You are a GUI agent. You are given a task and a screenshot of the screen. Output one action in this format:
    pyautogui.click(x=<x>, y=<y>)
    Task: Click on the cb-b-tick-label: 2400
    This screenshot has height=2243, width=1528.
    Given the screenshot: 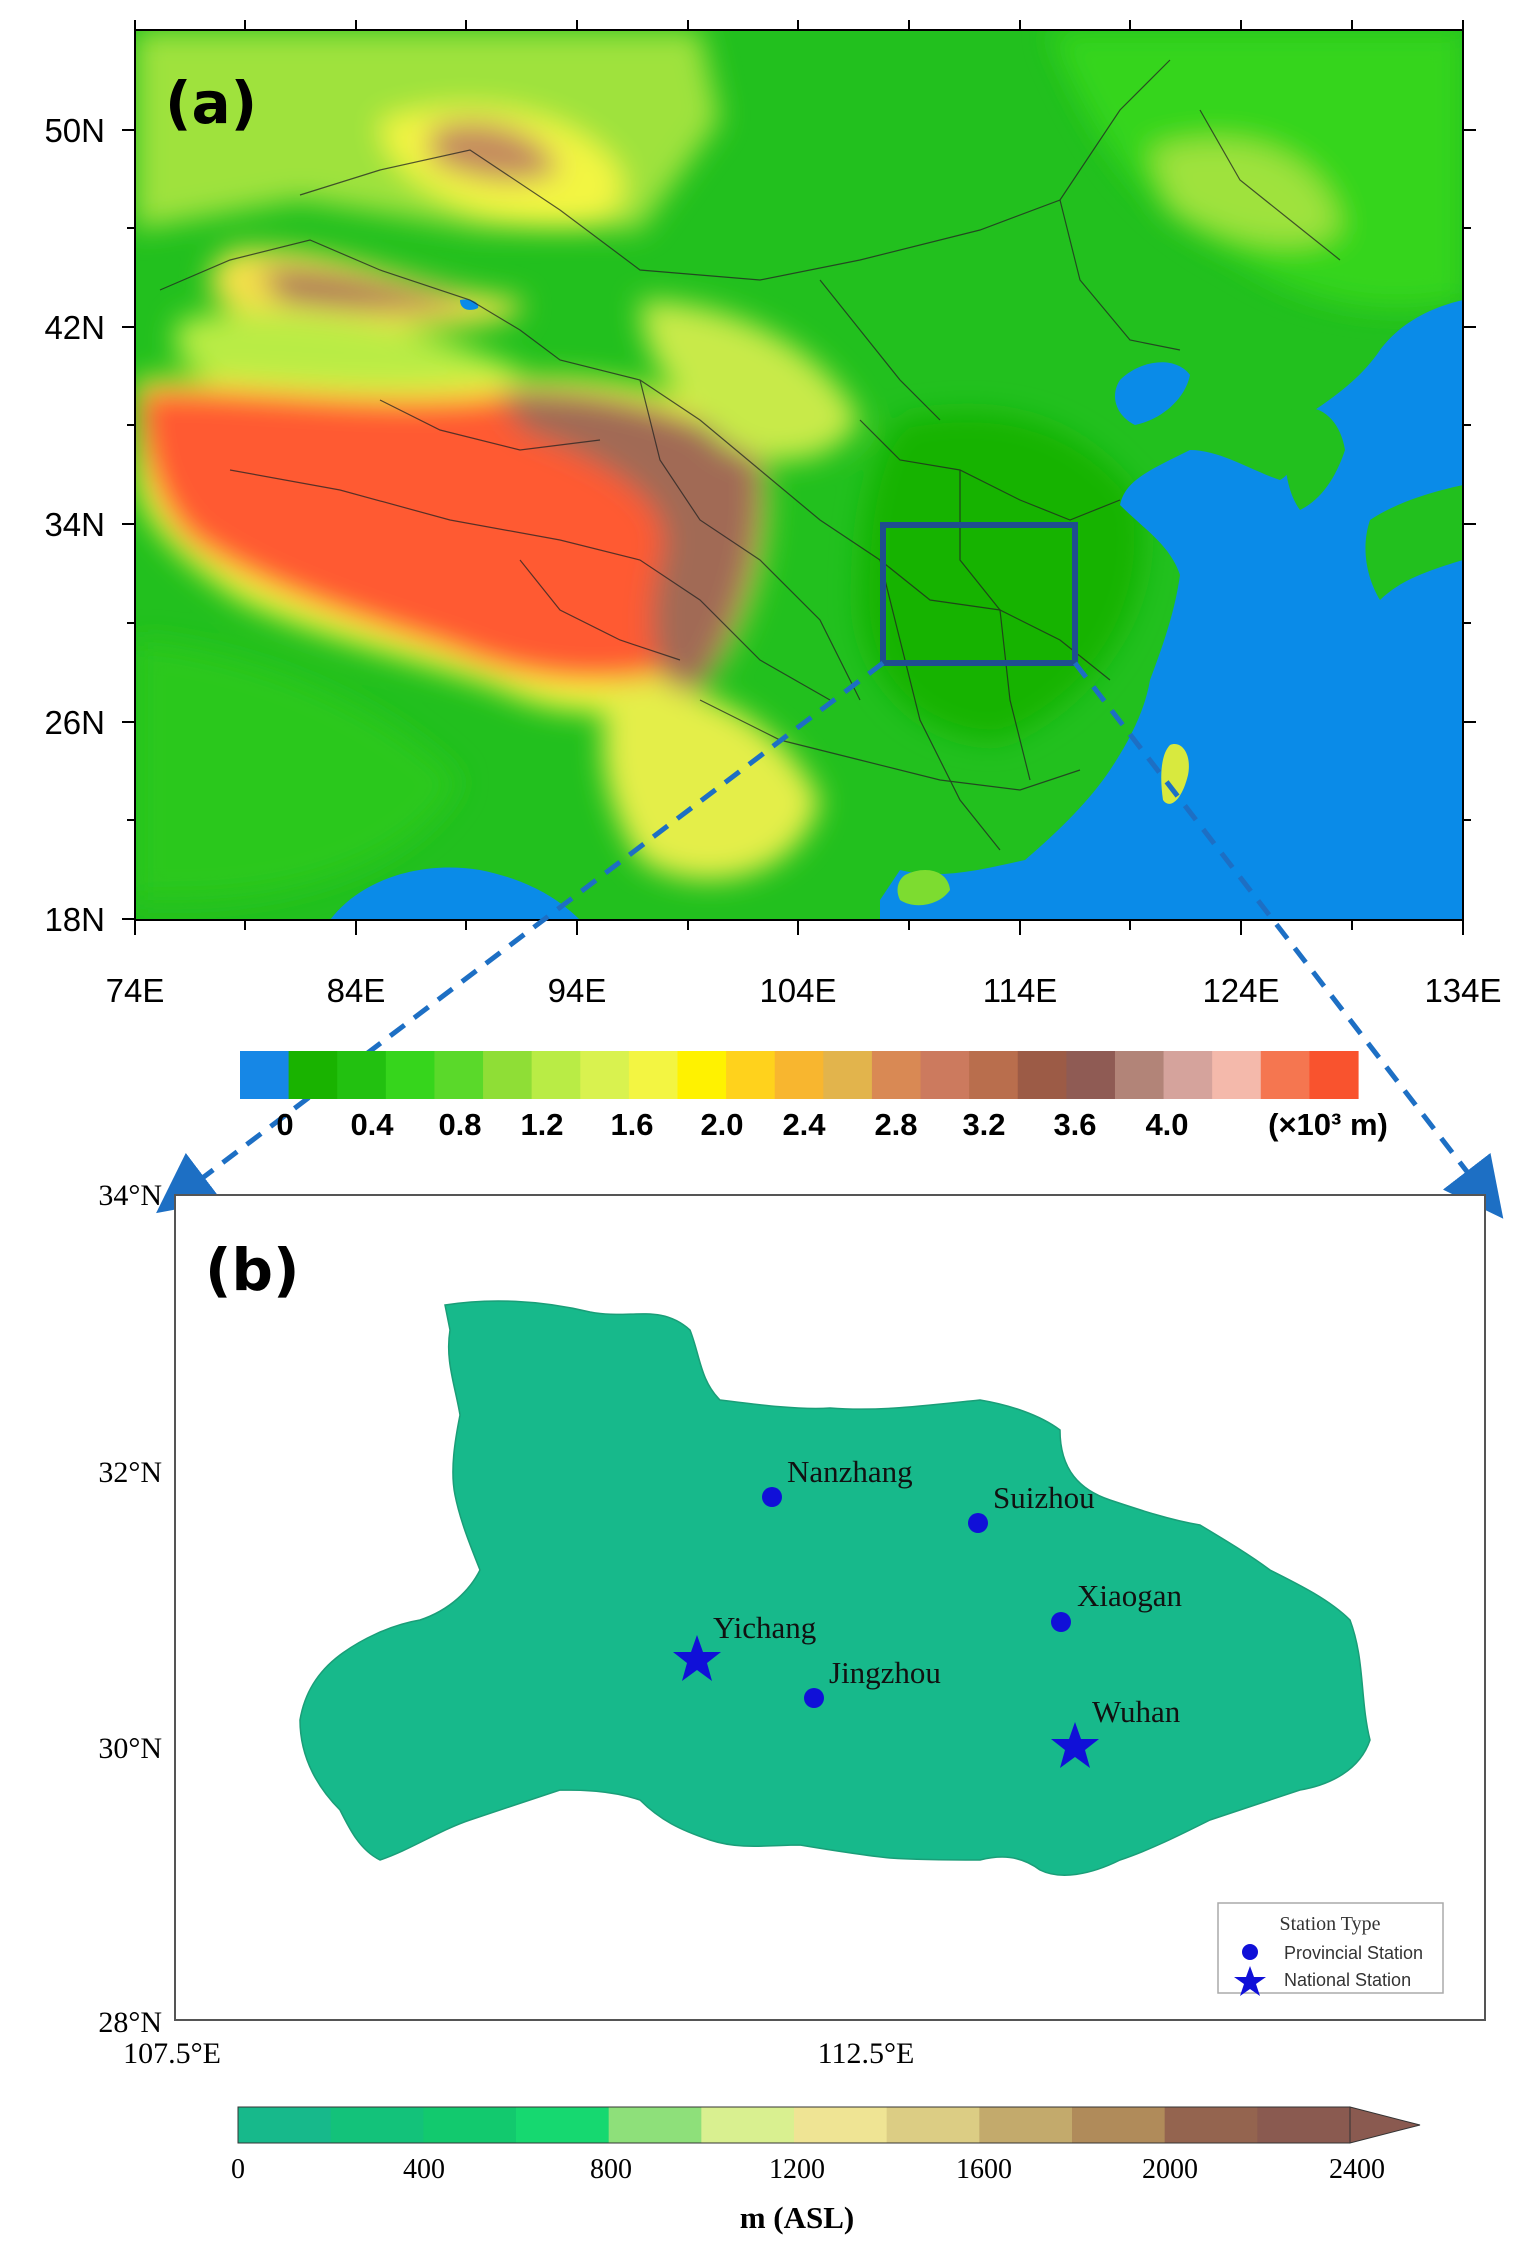 What is the action you would take?
    pyautogui.click(x=1357, y=2169)
    